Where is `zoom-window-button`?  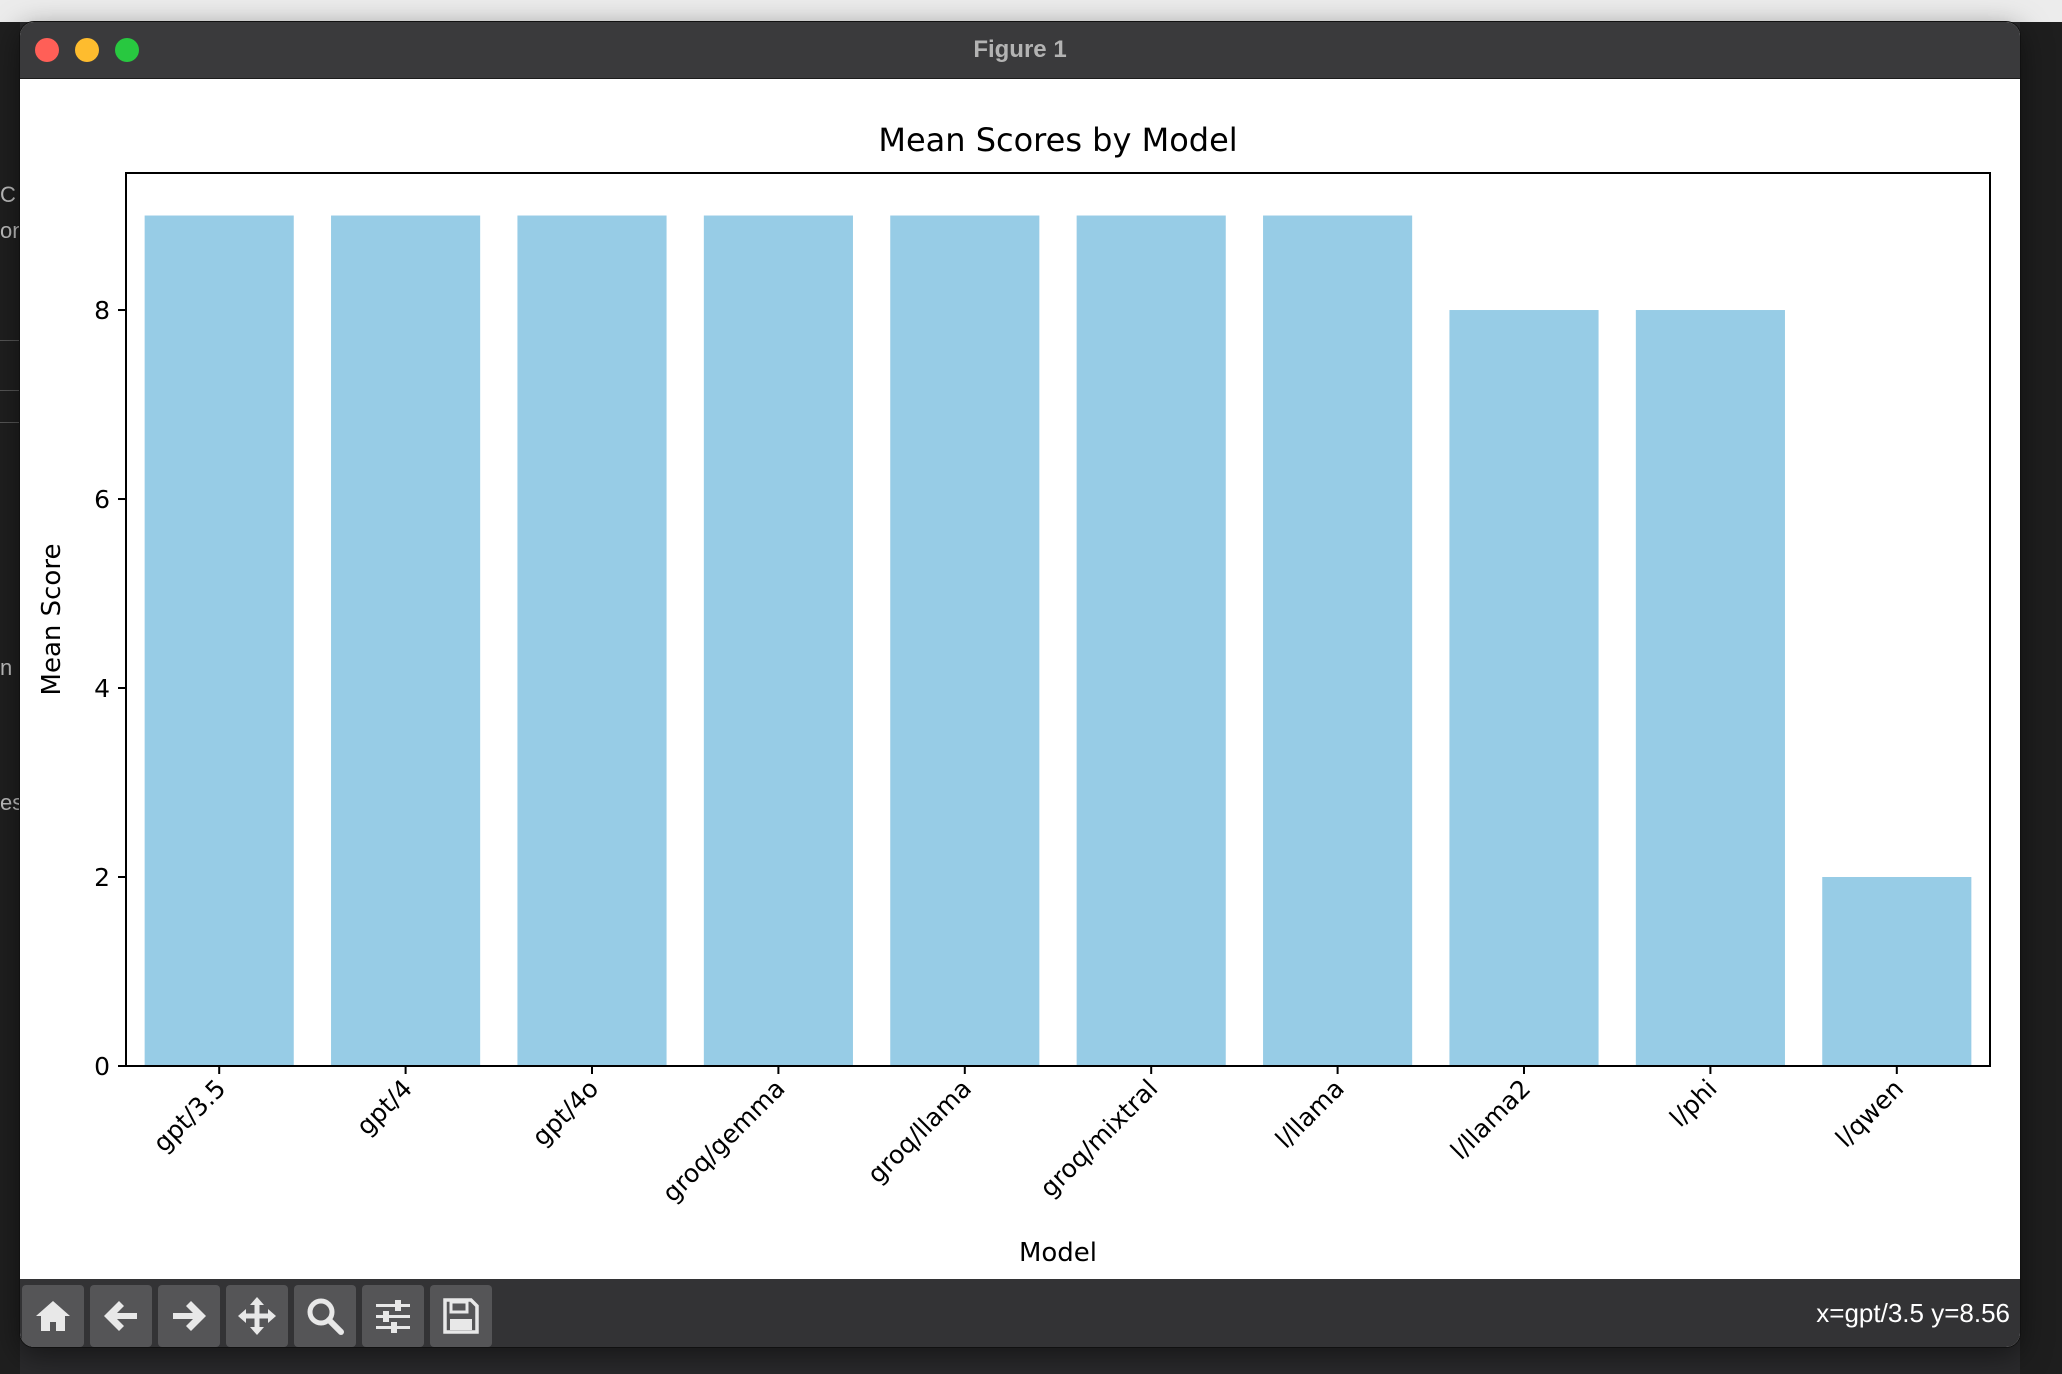
zoom-window-button is located at coordinates (127, 50).